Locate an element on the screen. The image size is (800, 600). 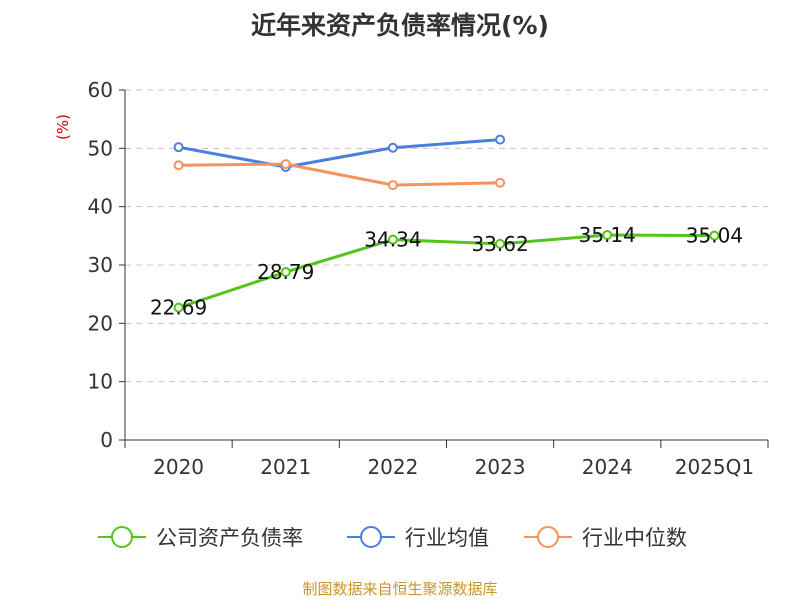
y-tick-label: 60 is located at coordinates (100, 90).